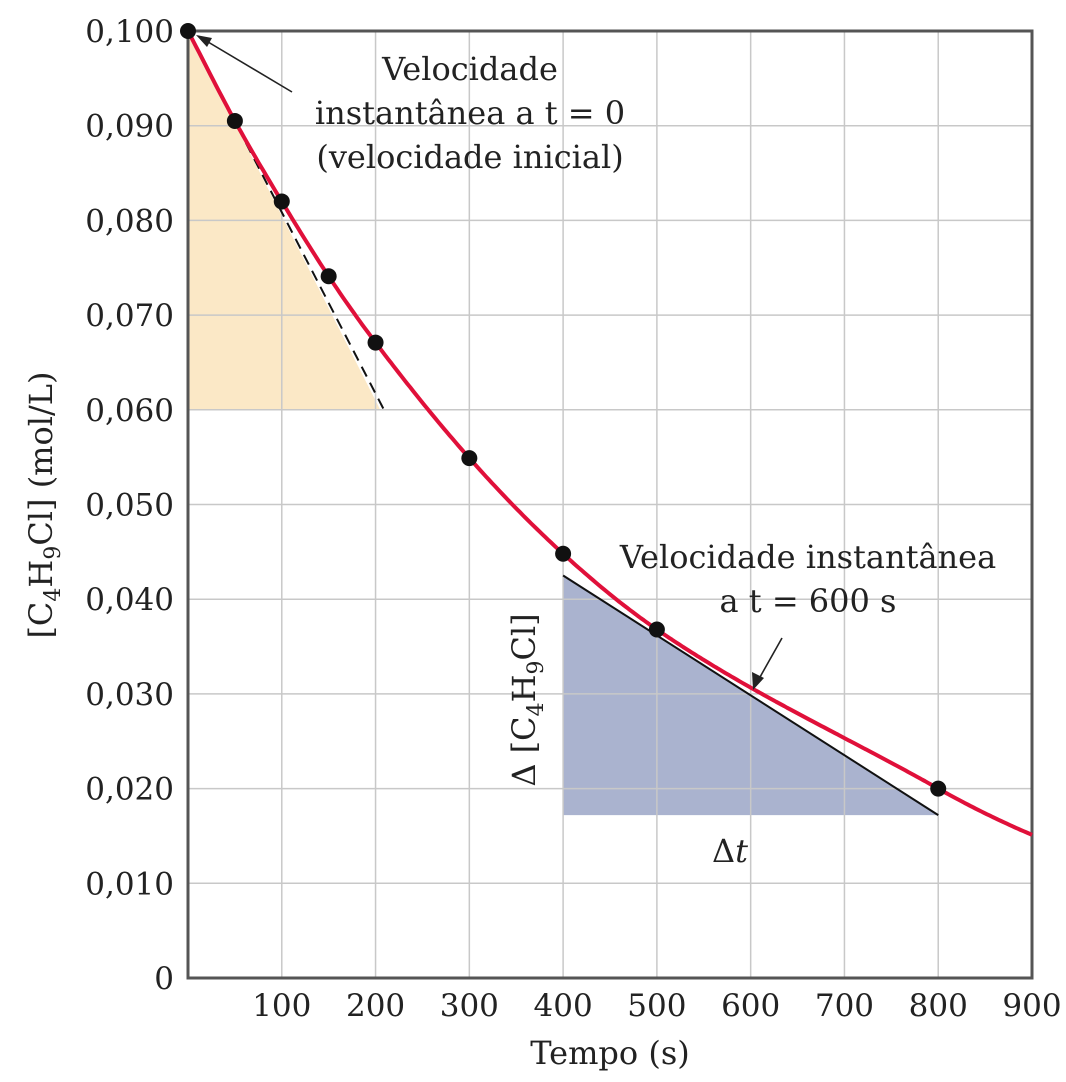 The width and height of the screenshot is (1066, 1082). I want to click on x-tick-label-7: 800, so click(938, 1006).